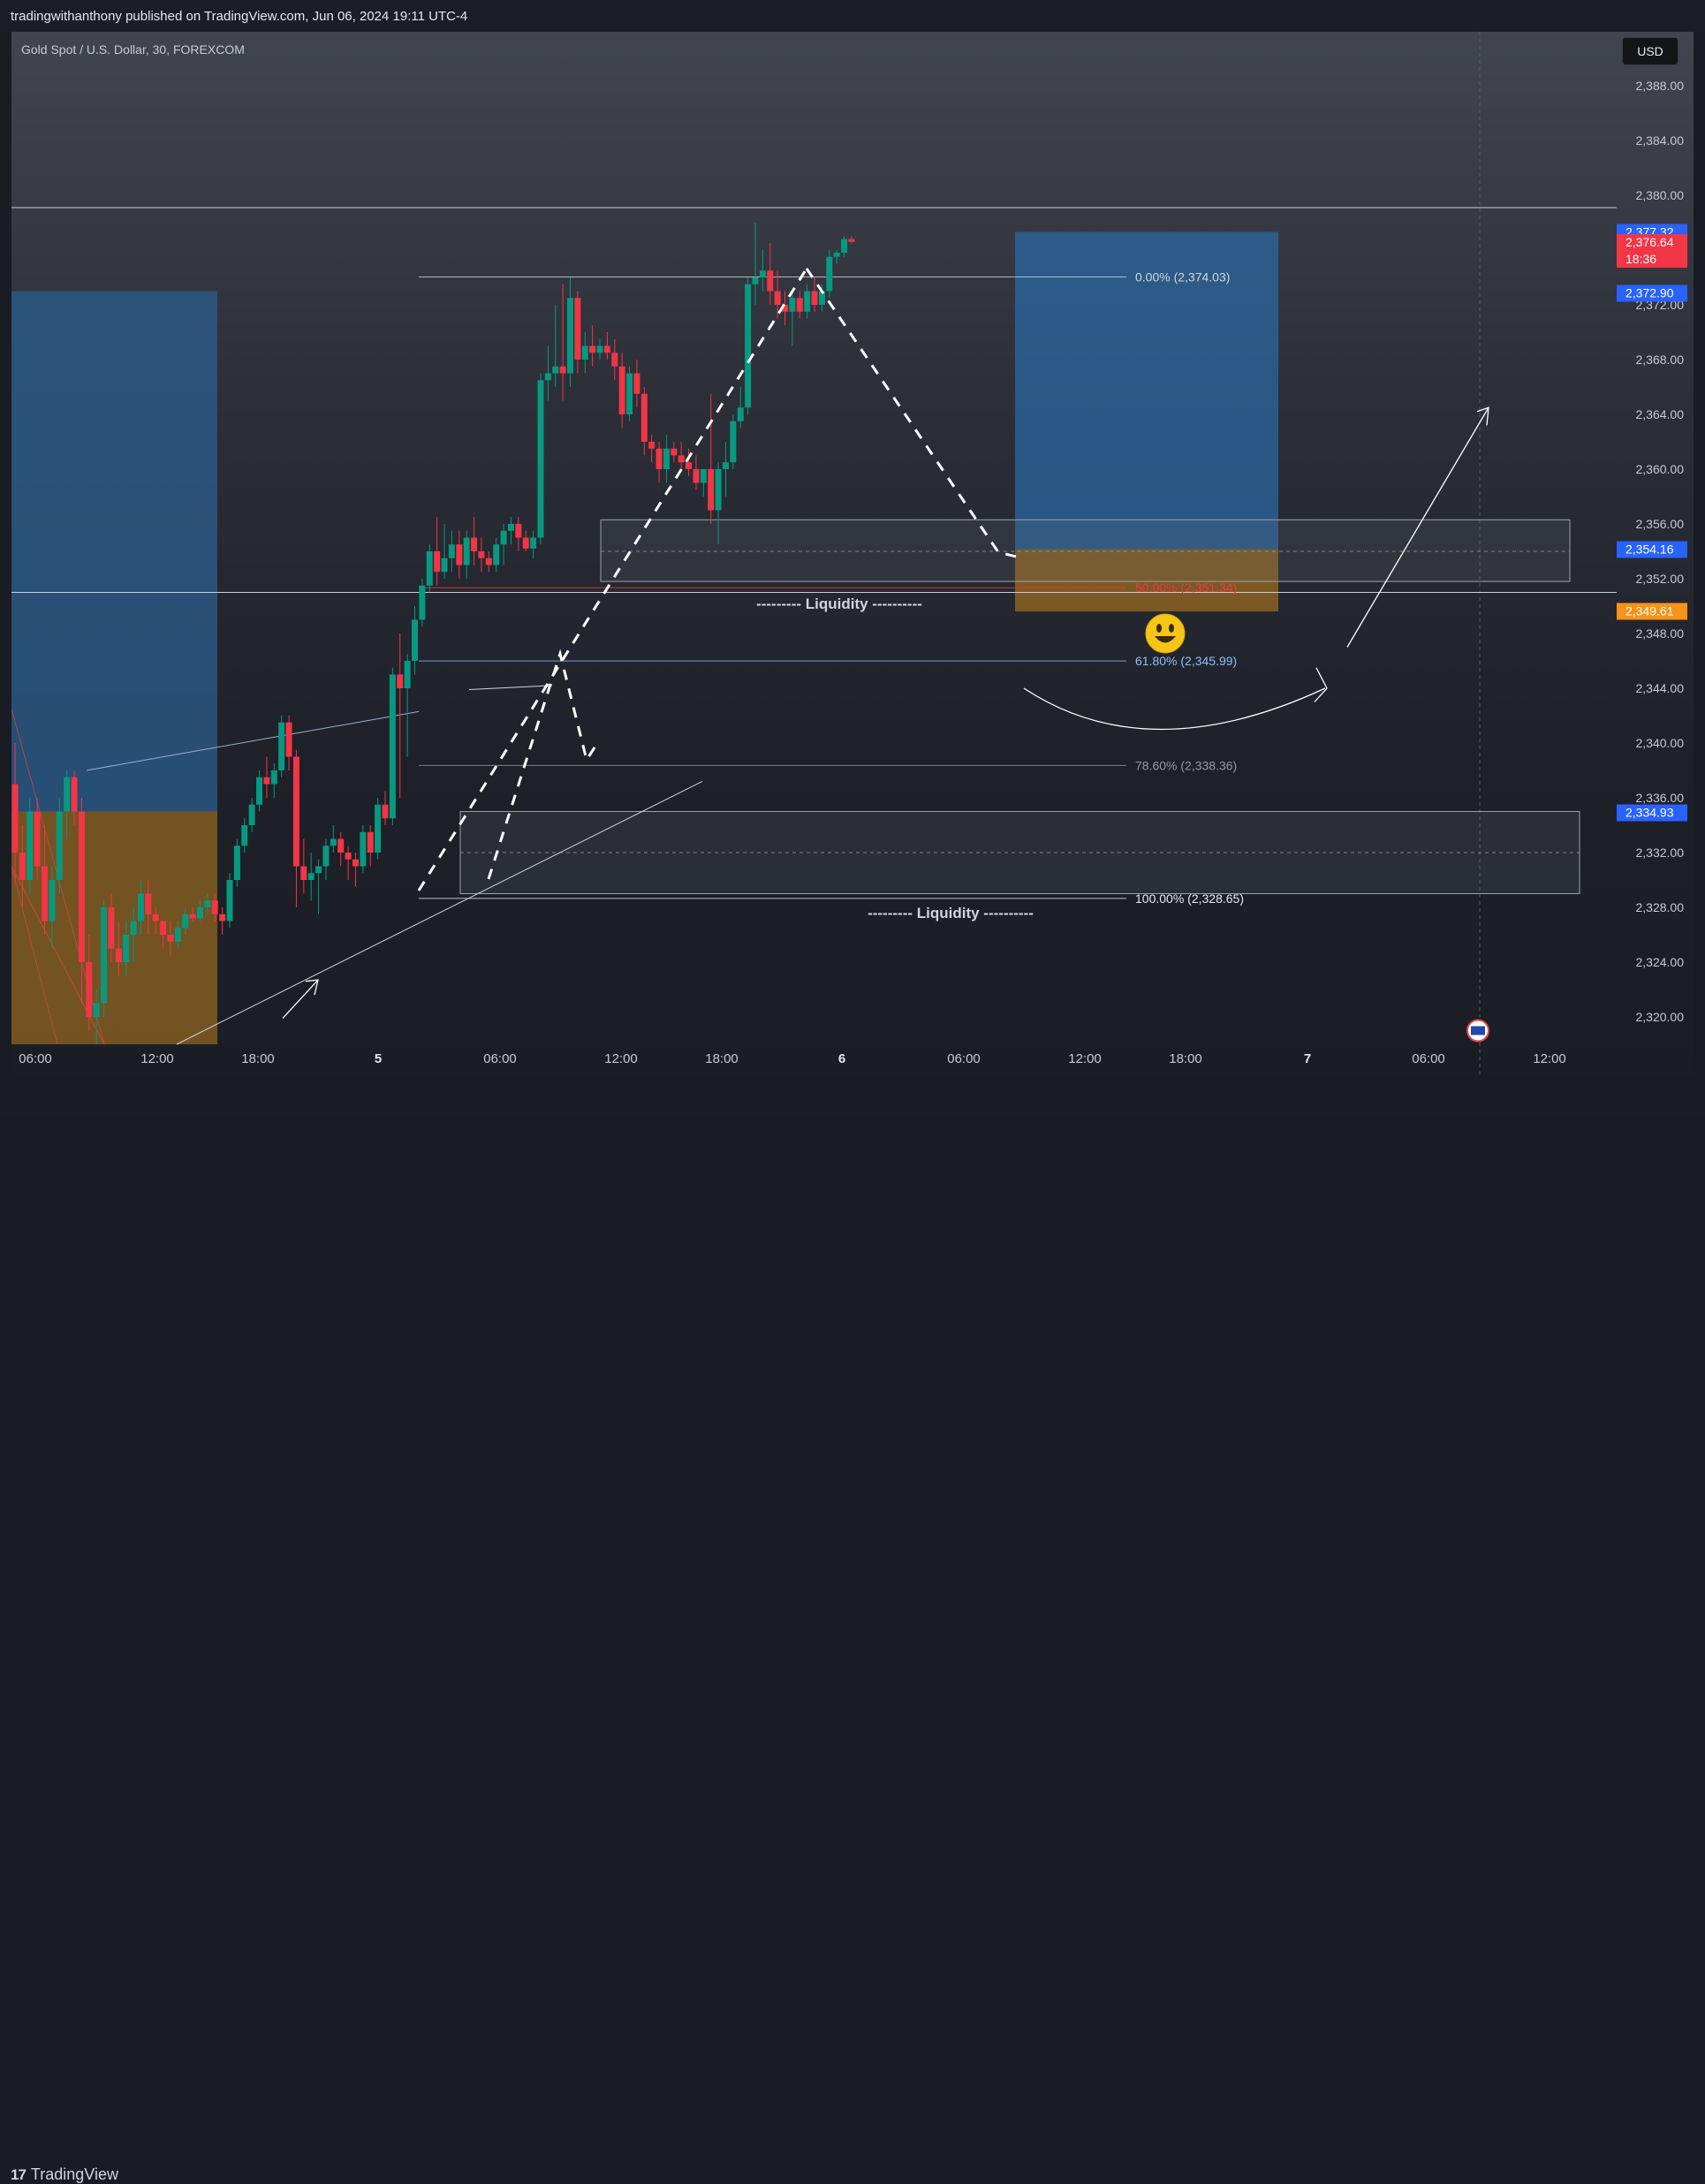 The width and height of the screenshot is (1705, 2184). What do you see at coordinates (1650, 242) in the screenshot?
I see `price-tag-value: 2,376.64` at bounding box center [1650, 242].